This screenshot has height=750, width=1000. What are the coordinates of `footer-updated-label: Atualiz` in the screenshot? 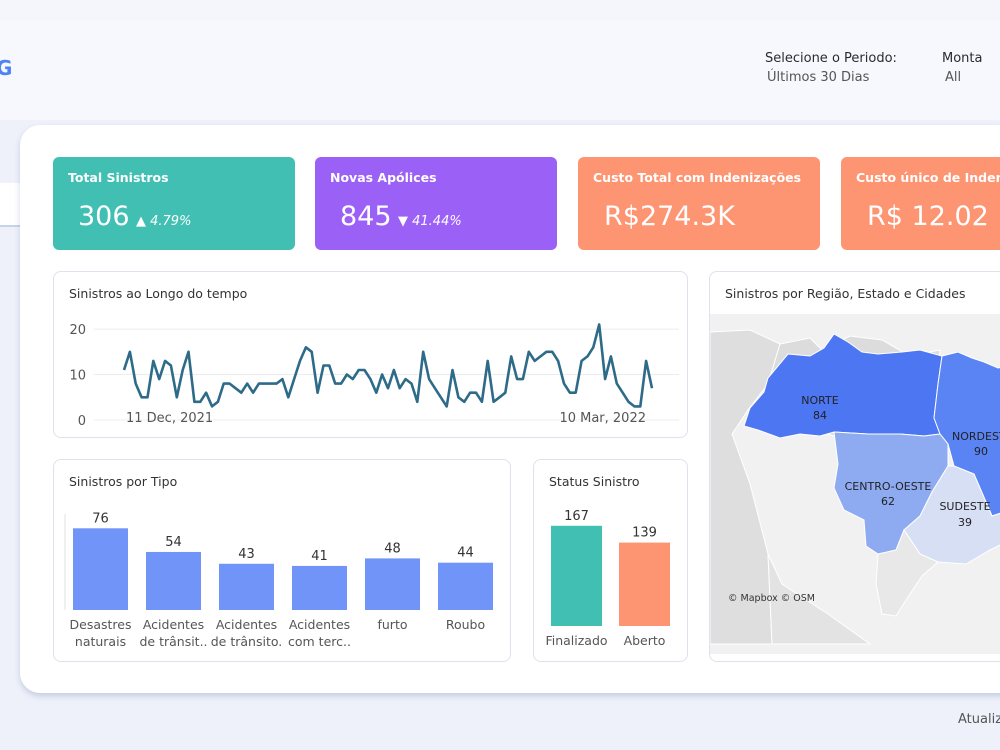 It's located at (979, 719).